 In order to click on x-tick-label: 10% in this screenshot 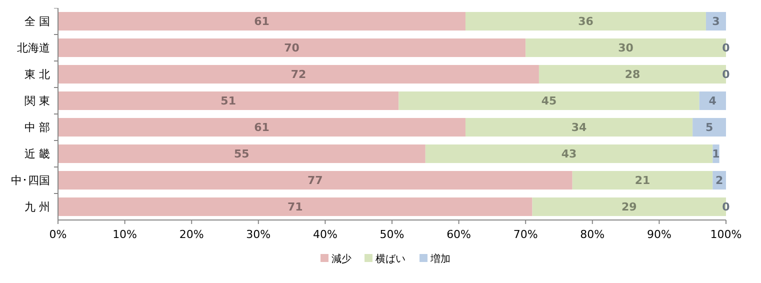, I will do `click(125, 234)`.